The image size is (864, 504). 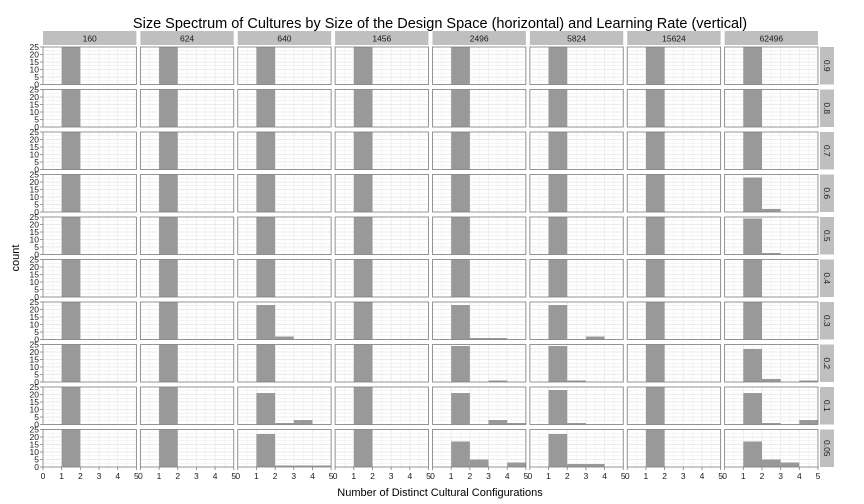 I want to click on column-strip-label: 1456, so click(x=381, y=39).